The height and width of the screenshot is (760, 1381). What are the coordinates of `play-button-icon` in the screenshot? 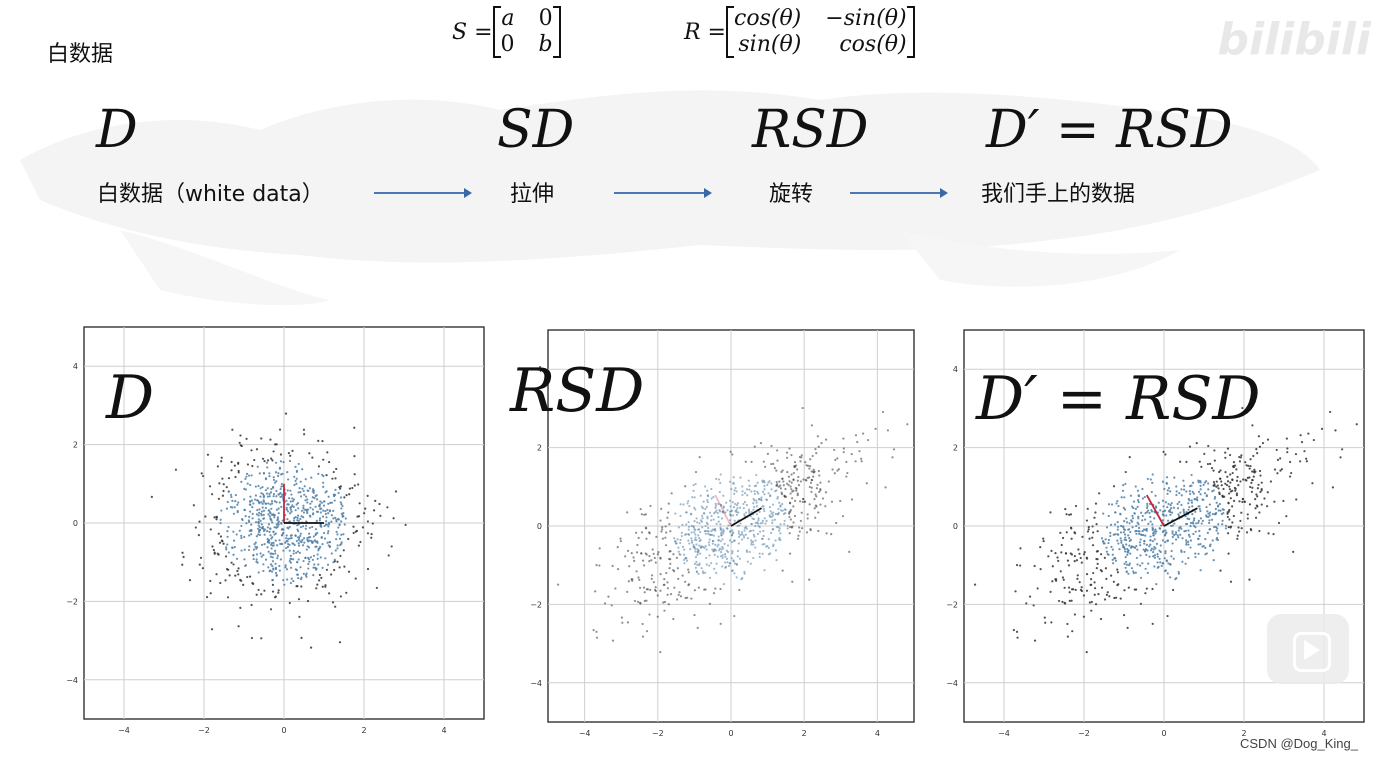 It's located at (1308, 649).